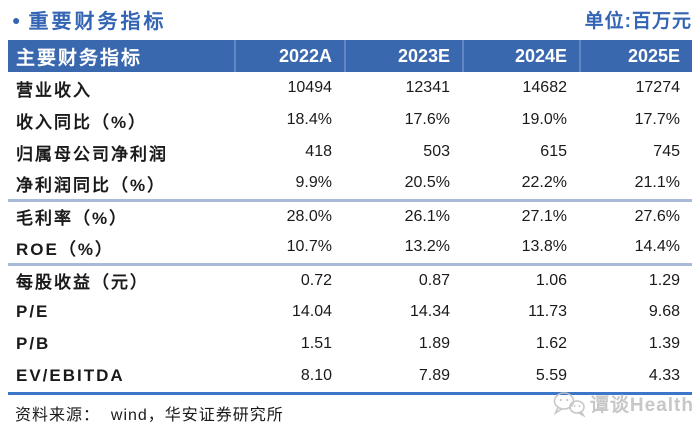  Describe the element at coordinates (97, 22) in the screenshot. I see `page-title-text: 重要财务指标` at that location.